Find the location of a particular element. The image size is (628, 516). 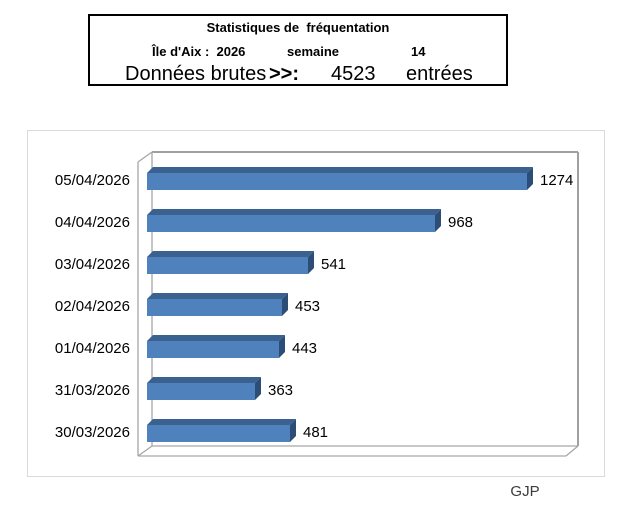

week-label: semaine is located at coordinates (313, 51).